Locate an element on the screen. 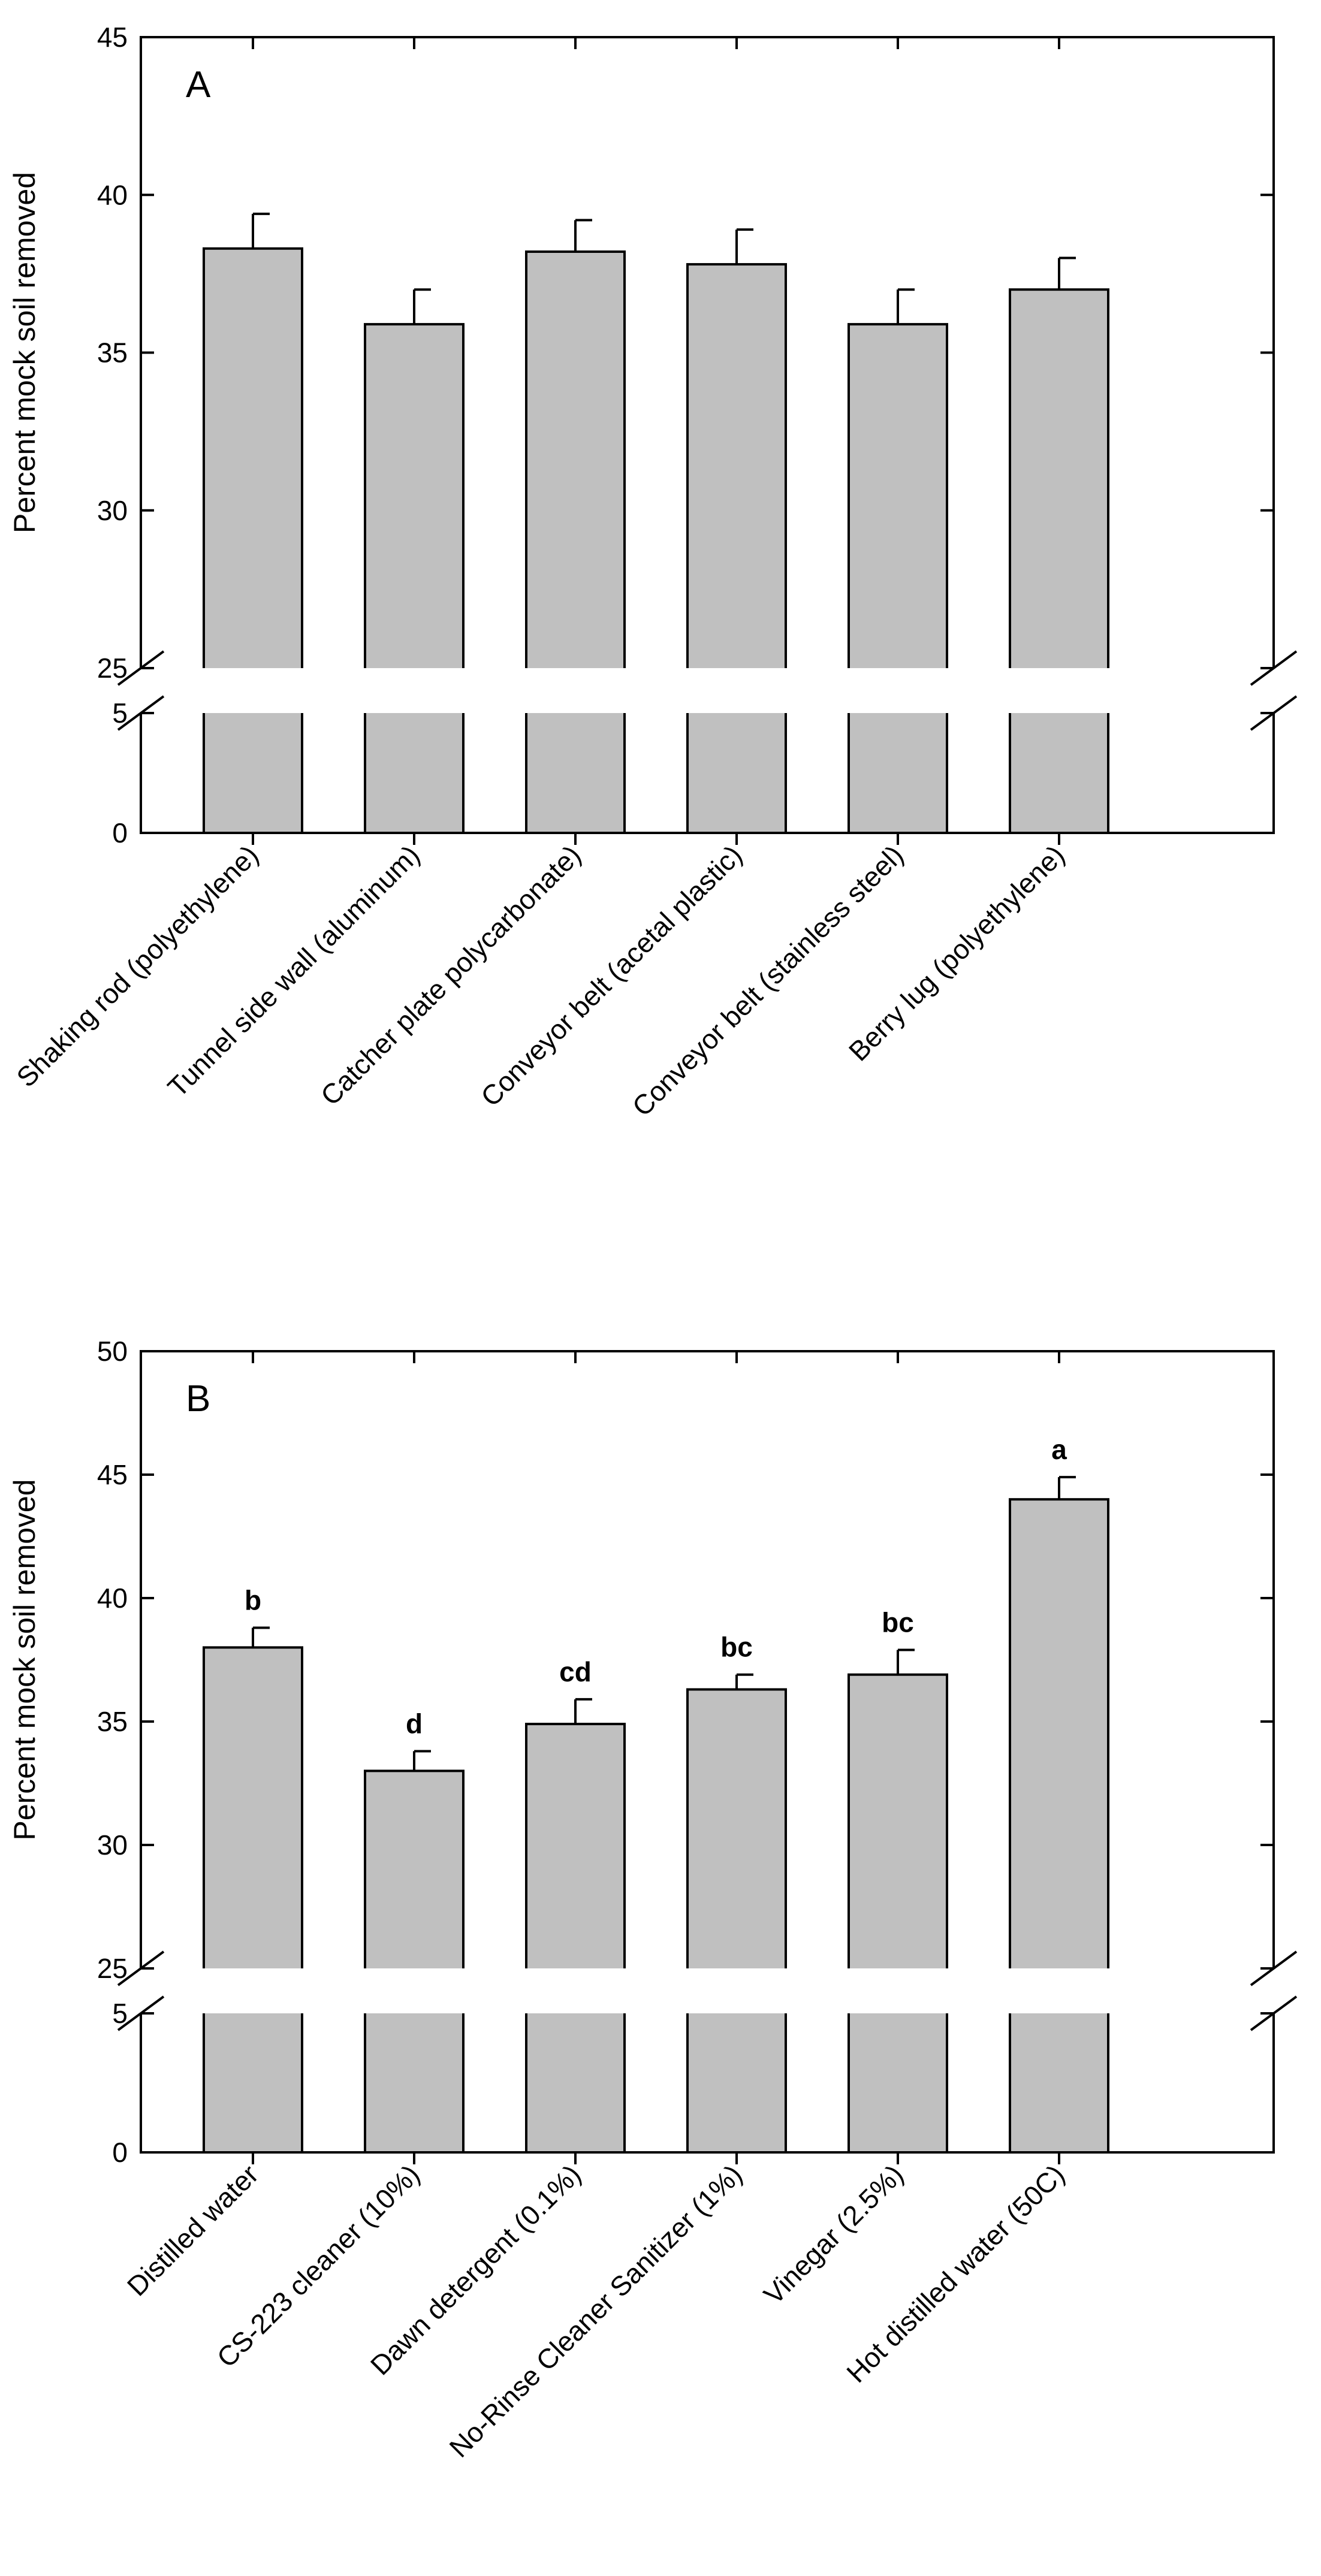 This screenshot has height=2576, width=1321. significance-letter: d is located at coordinates (414, 1724).